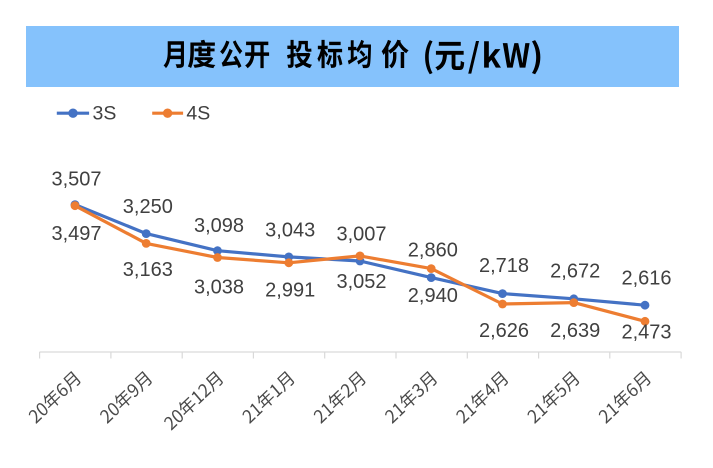 The height and width of the screenshot is (468, 713). Describe the element at coordinates (76, 234) in the screenshot. I see `svg-text: 3,497` at that location.